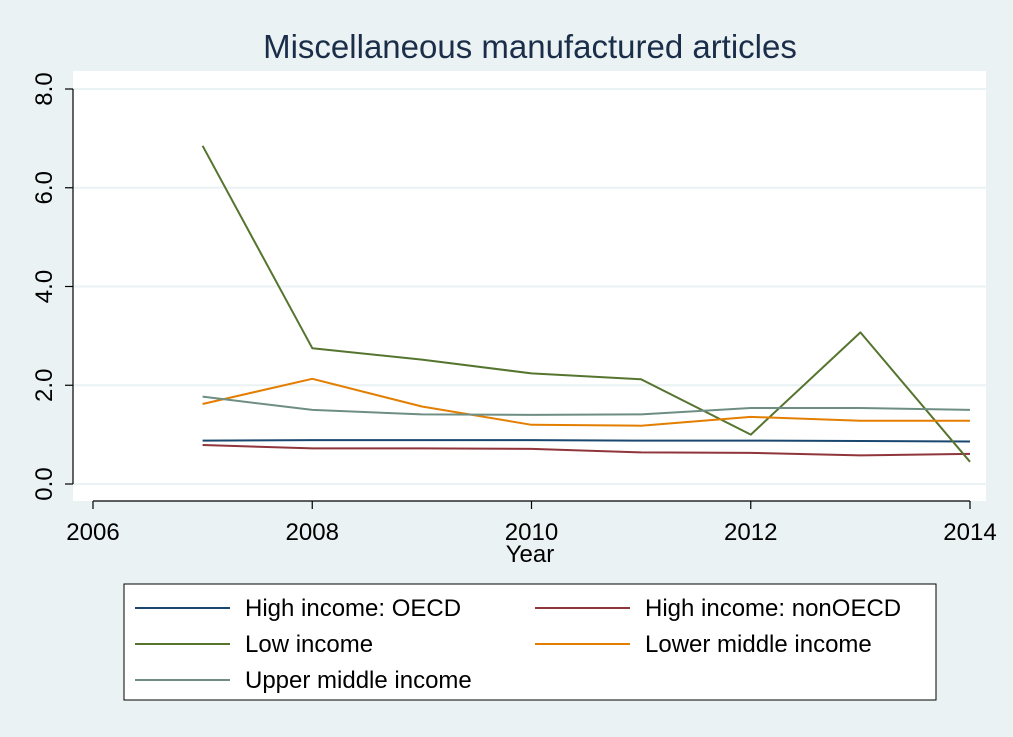 This screenshot has width=1013, height=737. Describe the element at coordinates (530, 554) in the screenshot. I see `x-axis-label: Year` at that location.